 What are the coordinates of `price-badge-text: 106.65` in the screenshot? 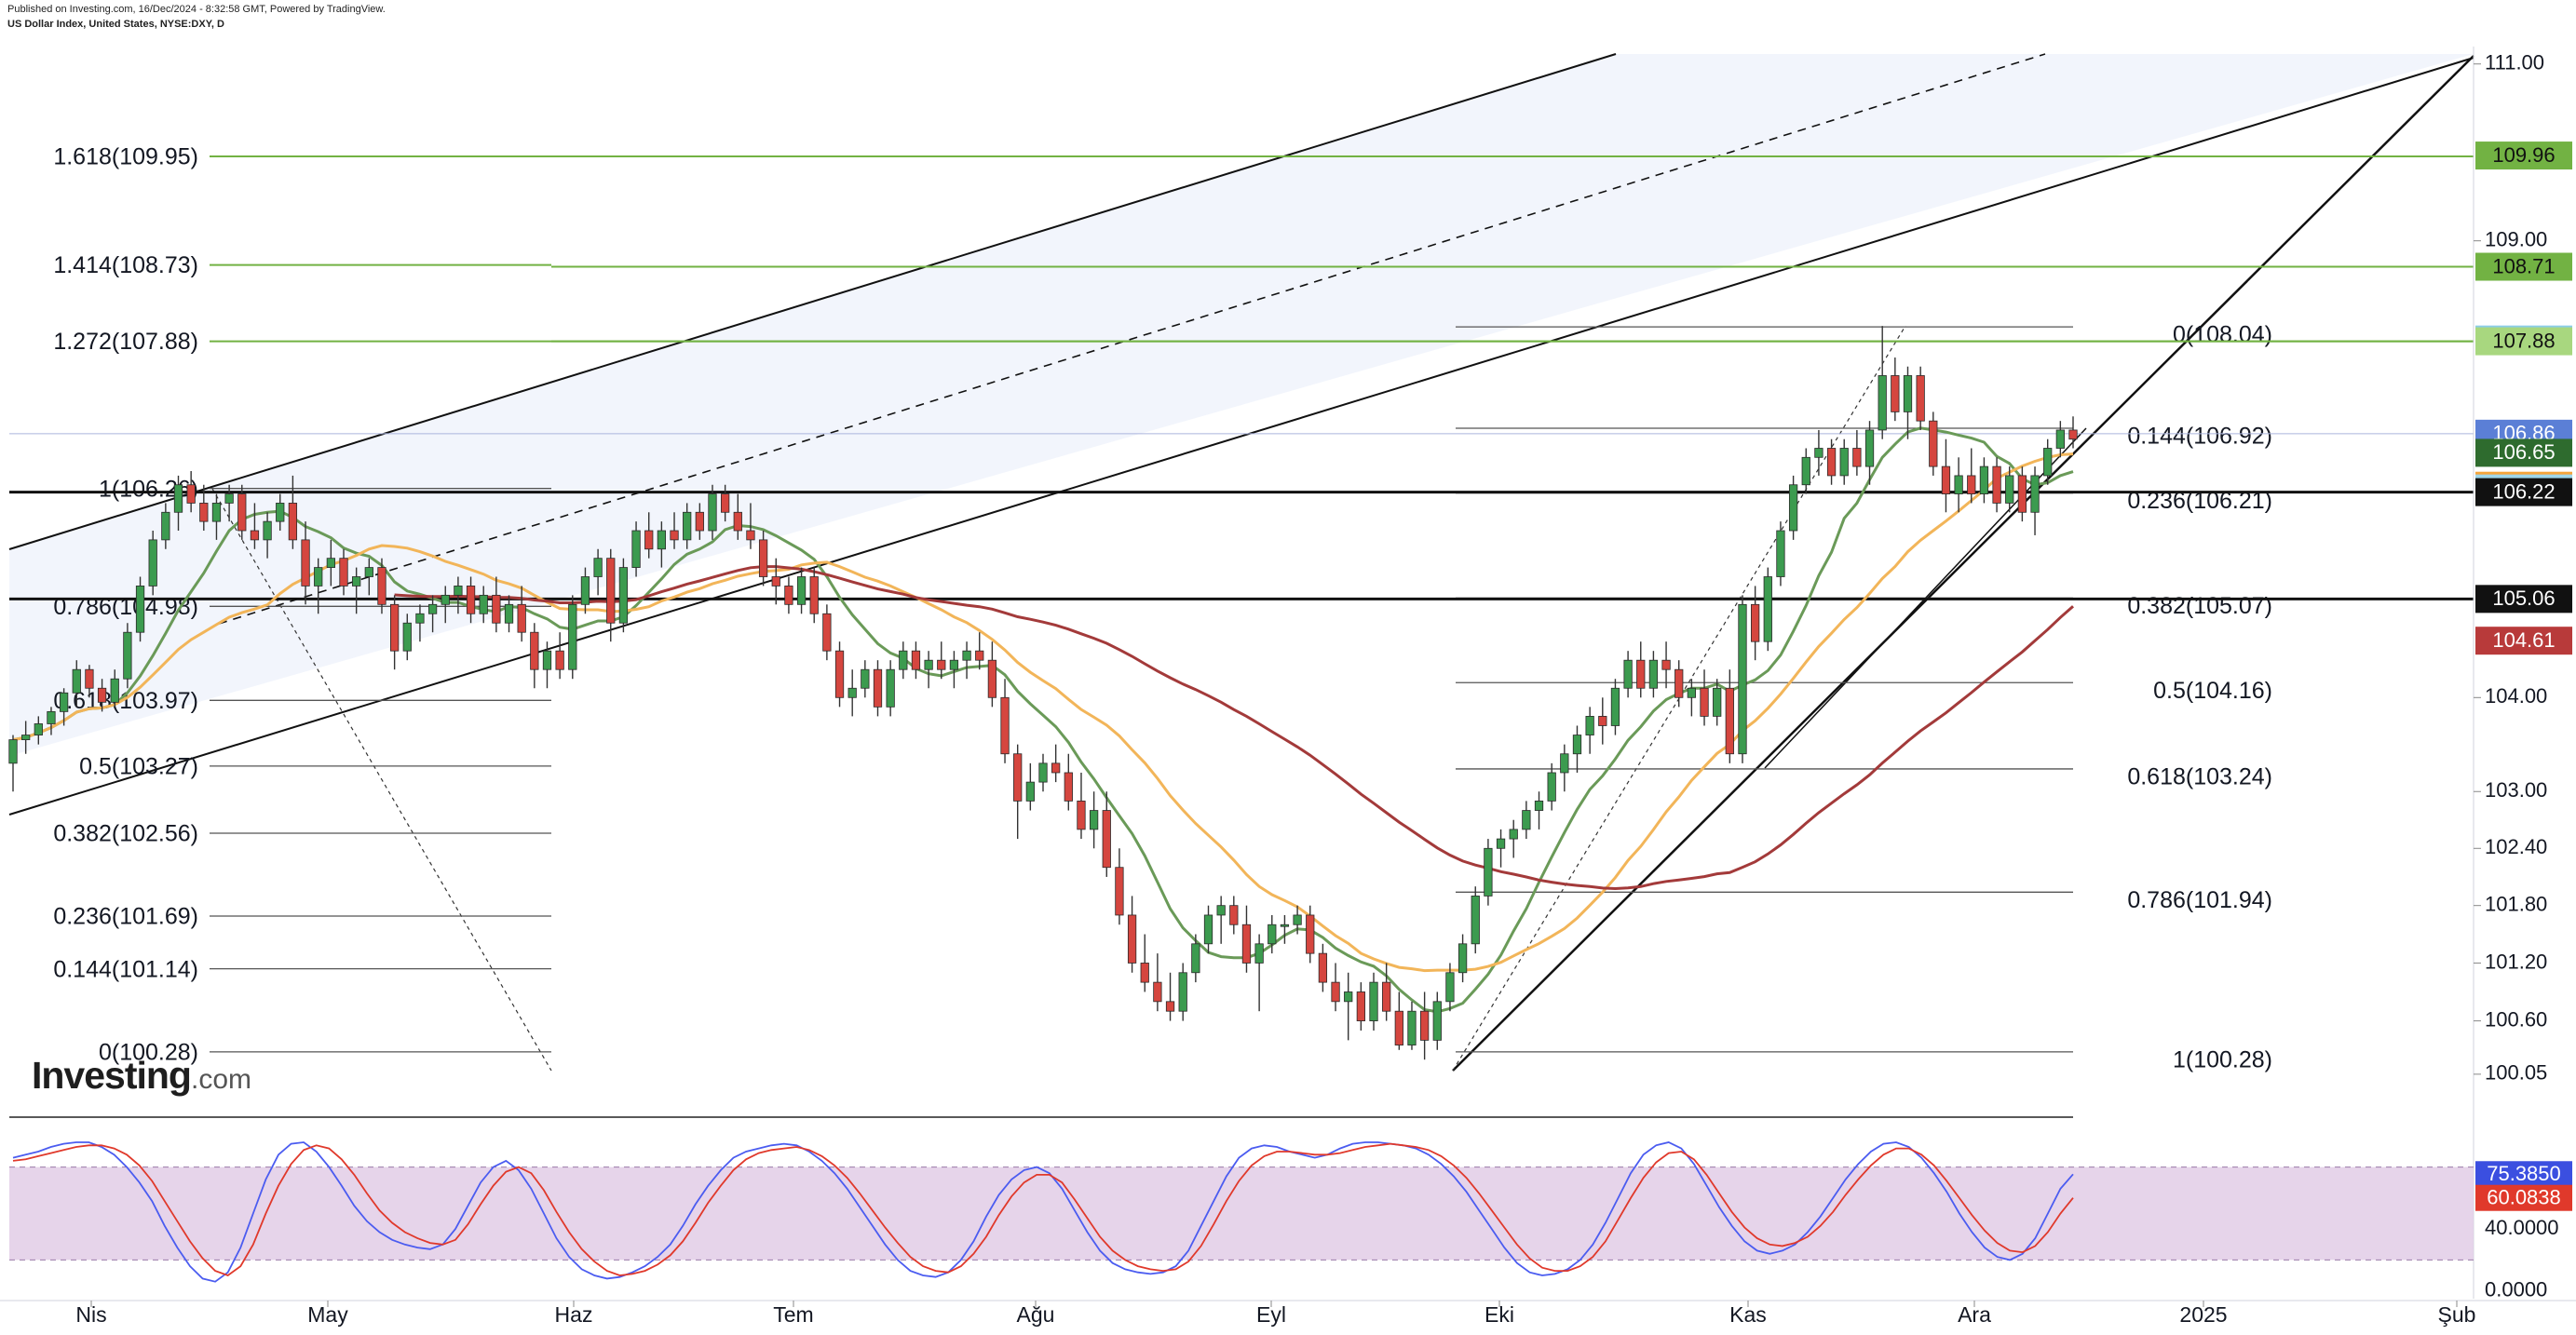 It's located at (2523, 452).